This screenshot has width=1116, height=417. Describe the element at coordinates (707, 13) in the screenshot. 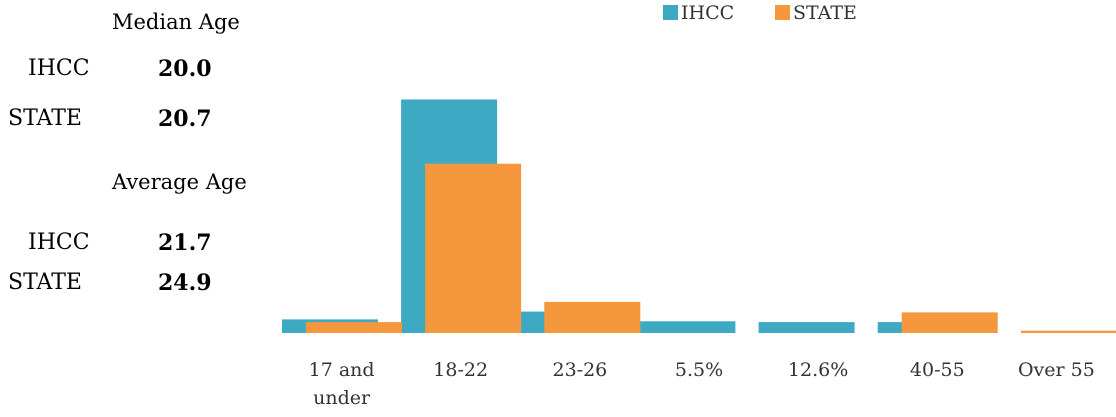

I see `legend-label-ihcc: IHCC` at that location.